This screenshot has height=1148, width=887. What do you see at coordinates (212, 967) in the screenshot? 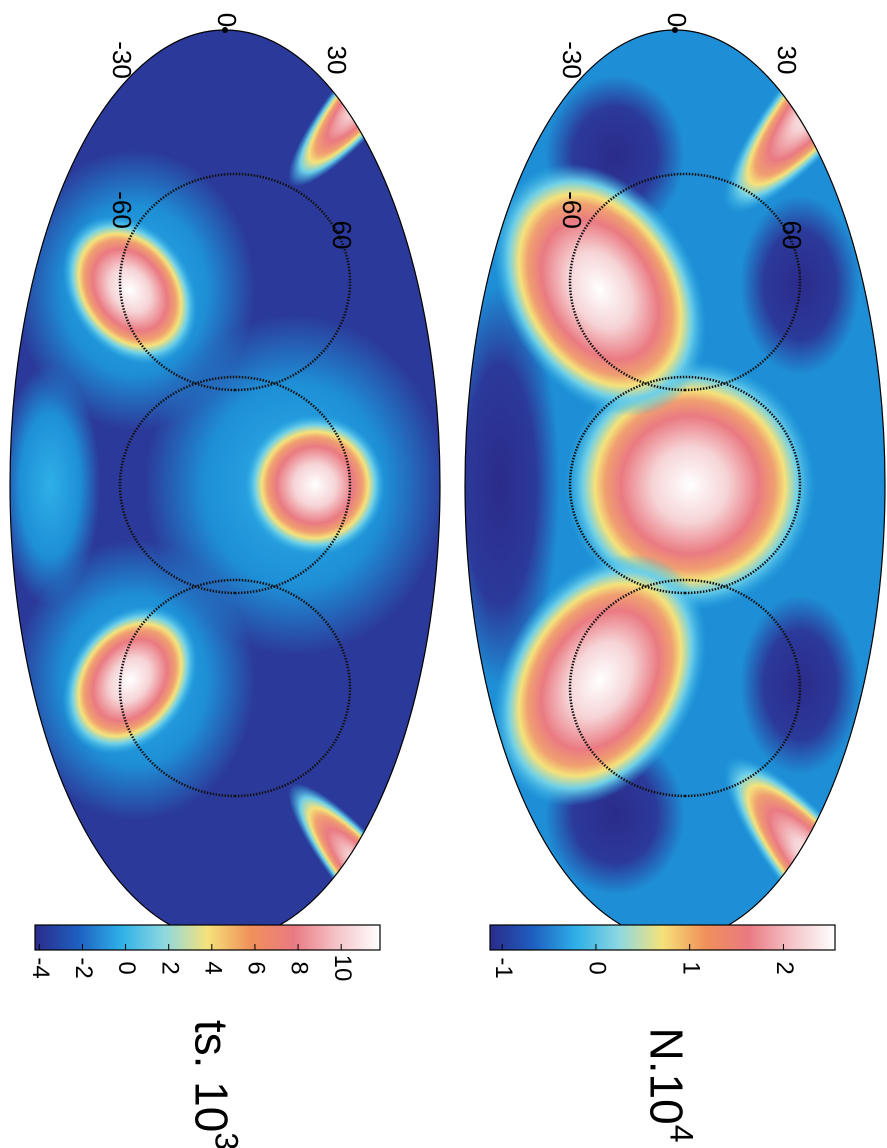
I see `colorbar-tick-label: 4` at bounding box center [212, 967].